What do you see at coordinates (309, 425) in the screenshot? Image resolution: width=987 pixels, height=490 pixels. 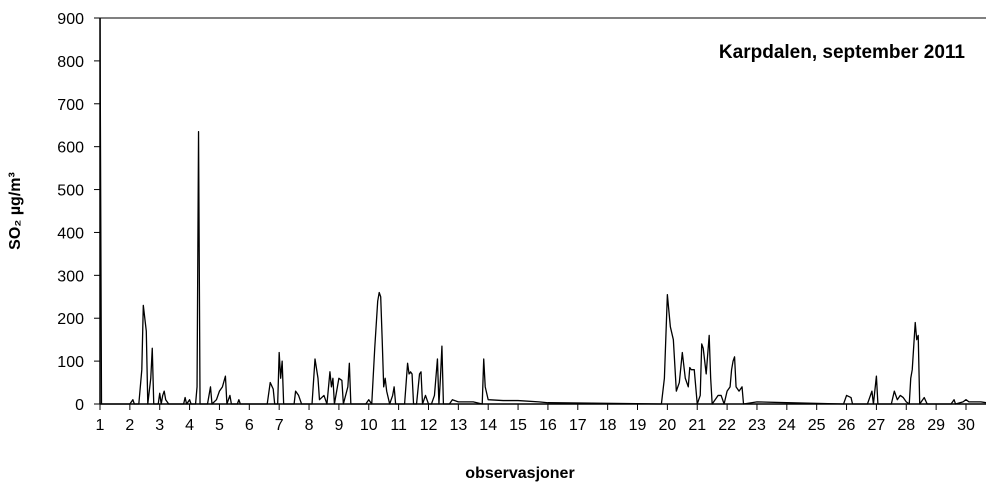 I see `x-tick-label: 8` at bounding box center [309, 425].